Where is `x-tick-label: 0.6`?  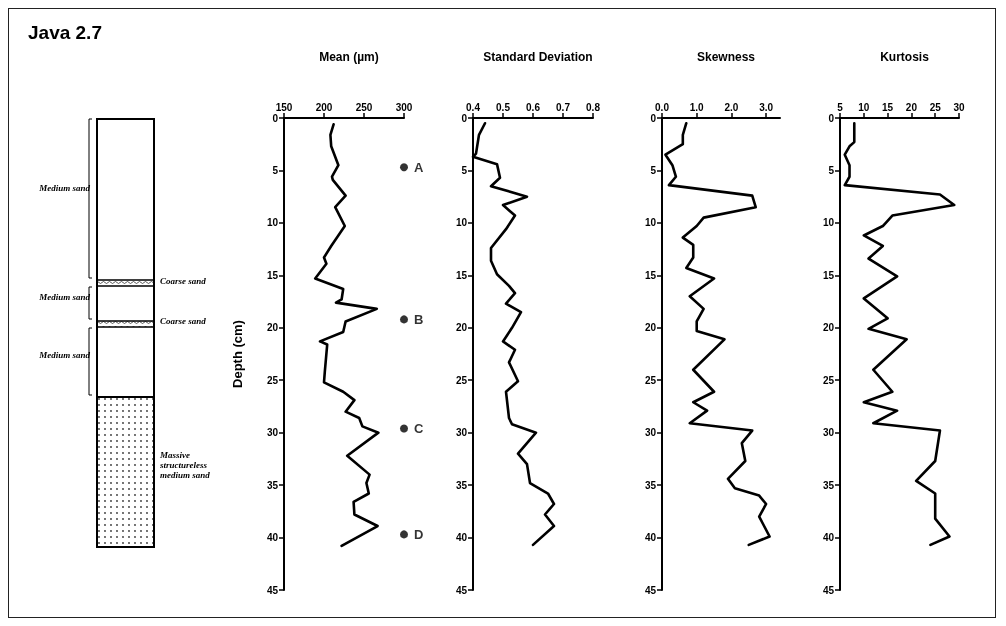 x-tick-label: 0.6 is located at coordinates (533, 107).